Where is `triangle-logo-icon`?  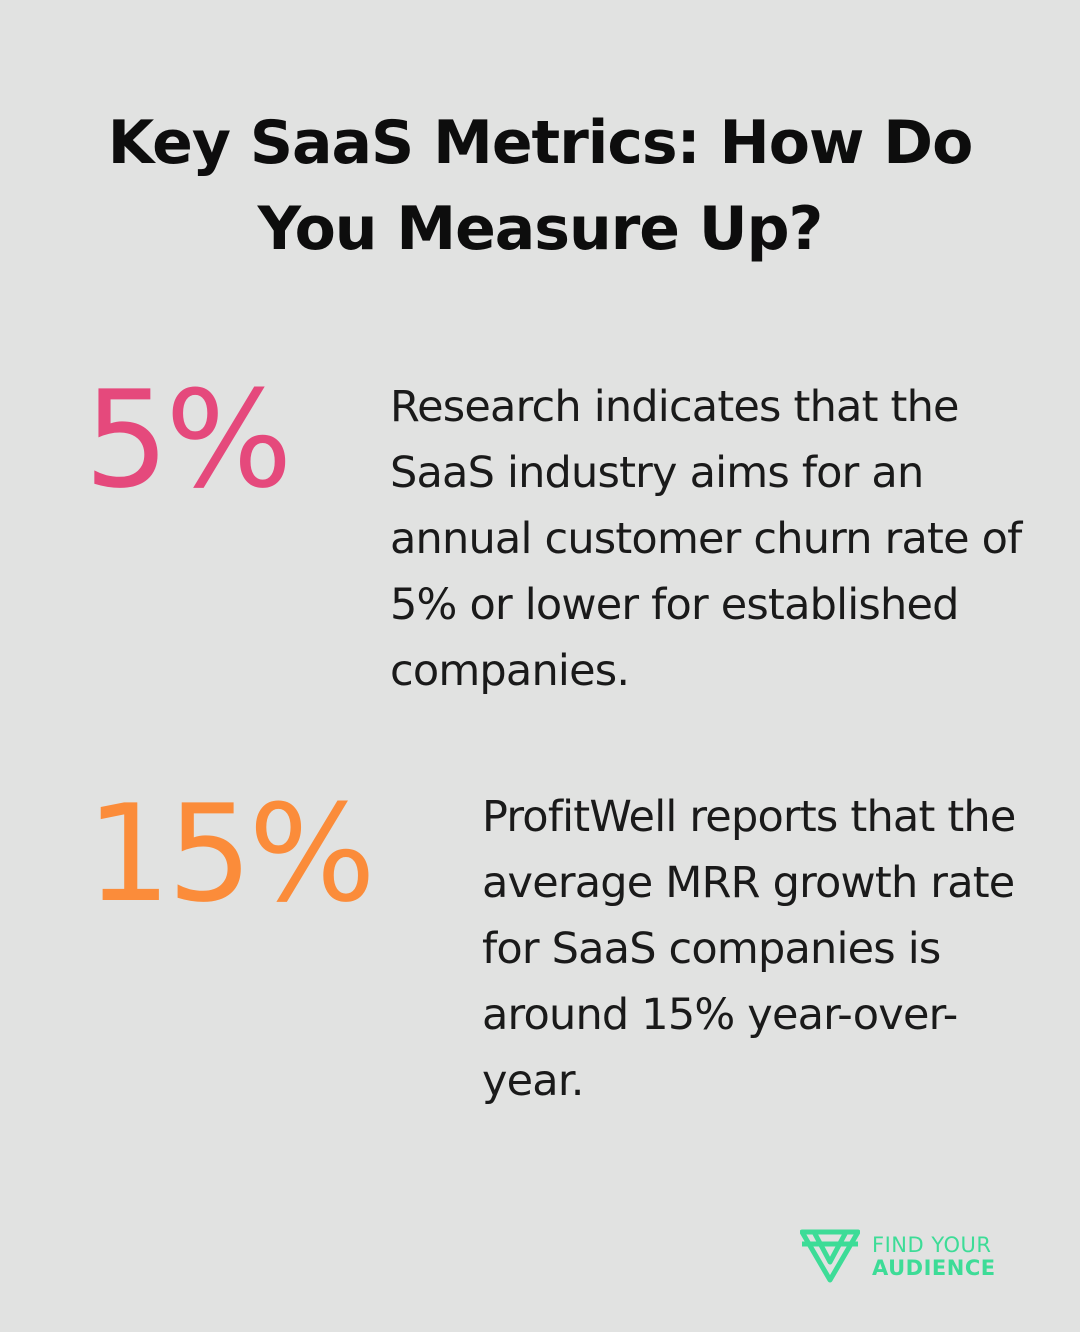
triangle-logo-icon is located at coordinates (830, 1256).